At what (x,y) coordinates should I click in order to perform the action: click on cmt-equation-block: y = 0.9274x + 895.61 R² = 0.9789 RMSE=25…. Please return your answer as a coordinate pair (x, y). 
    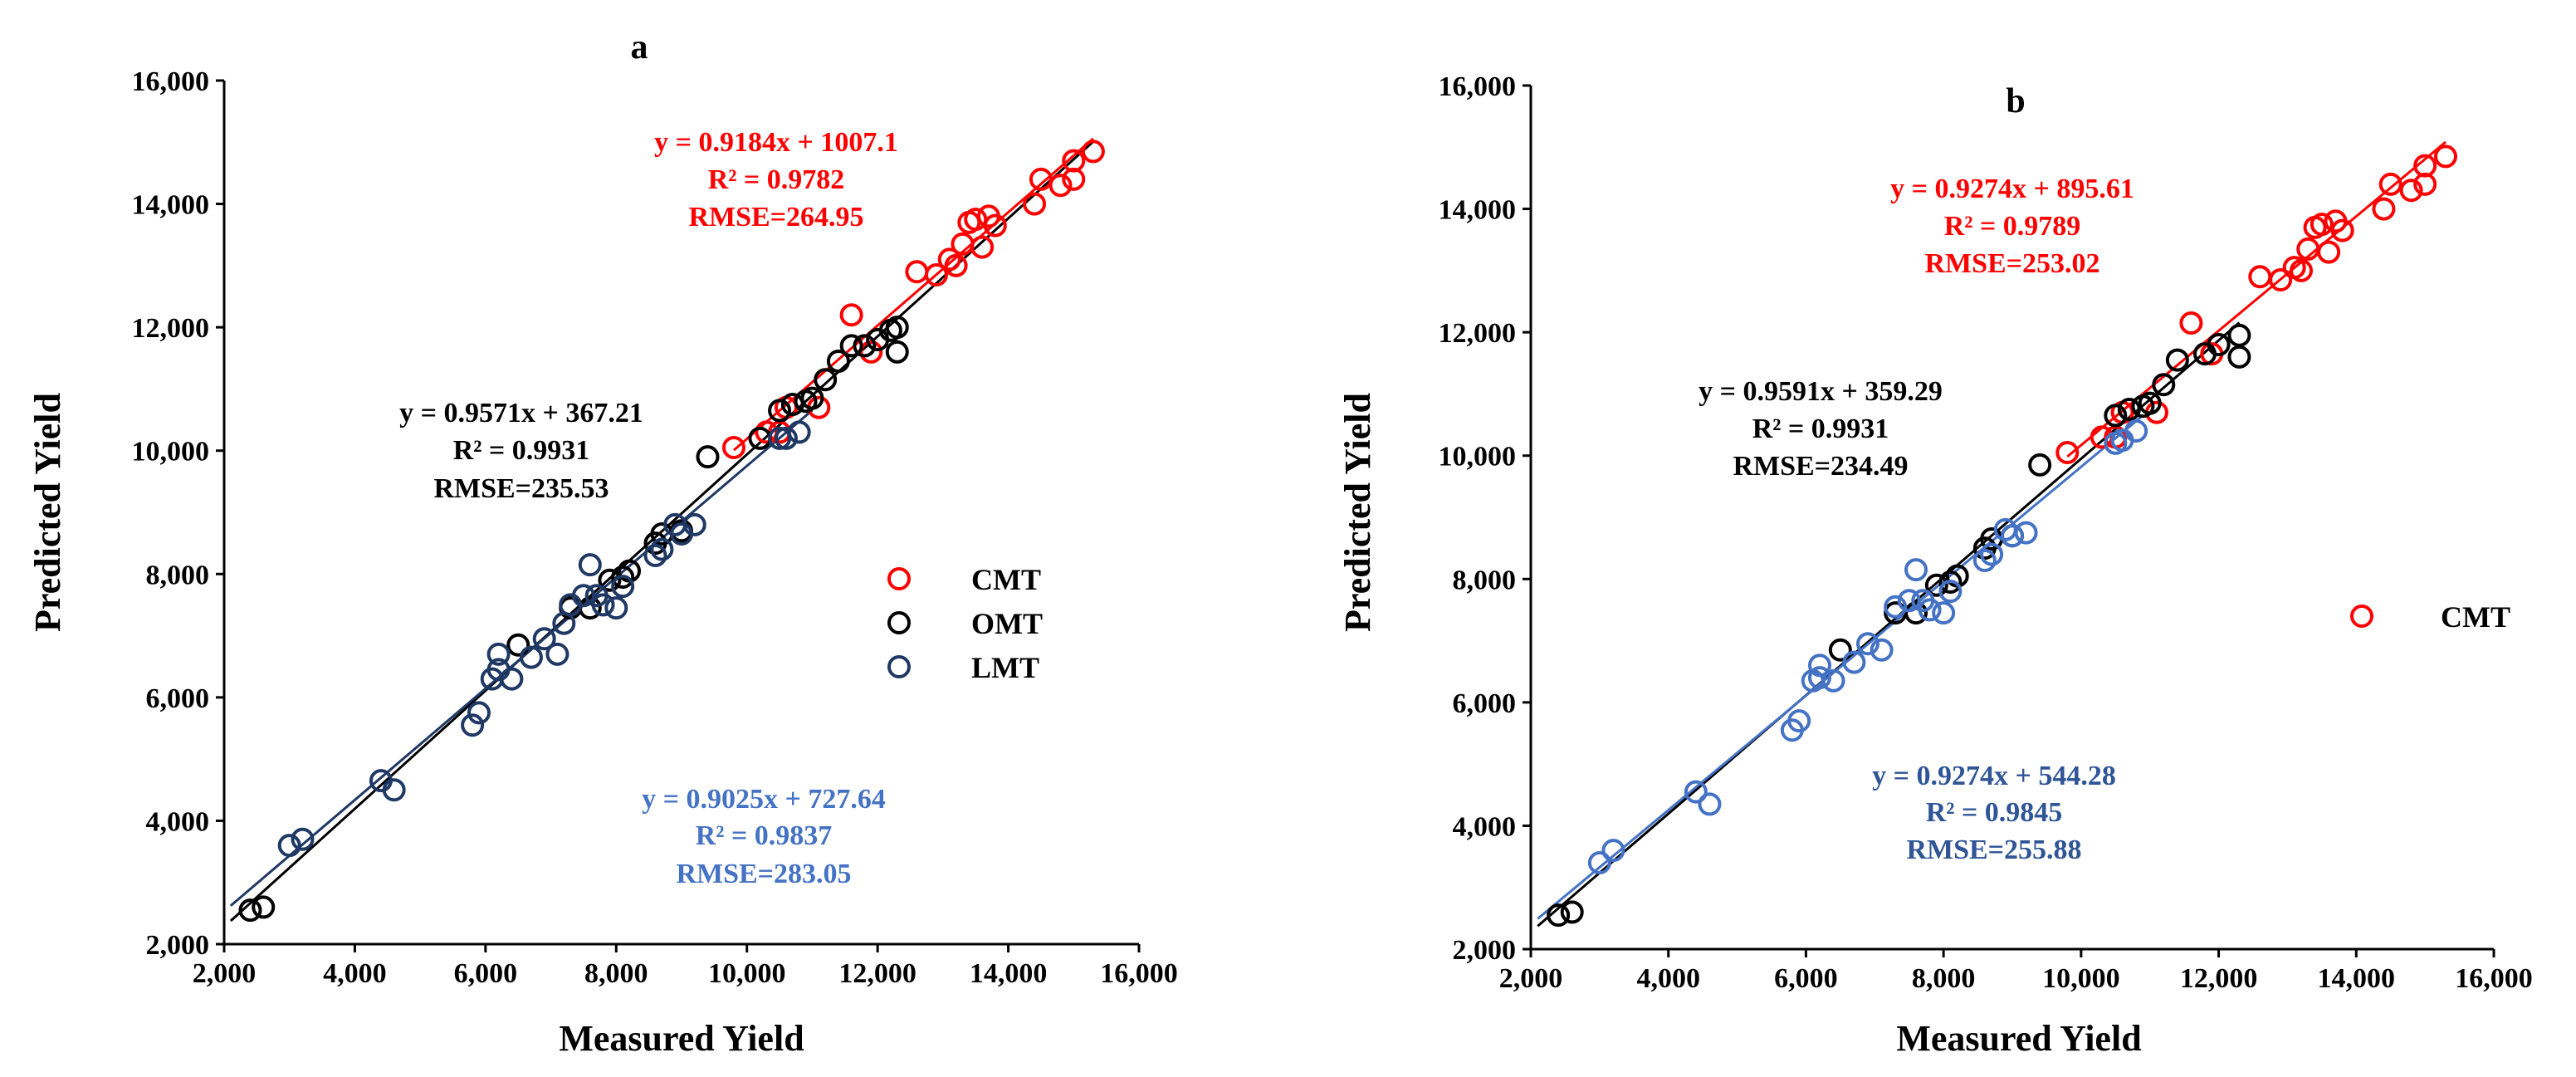
    Looking at the image, I should click on (2012, 226).